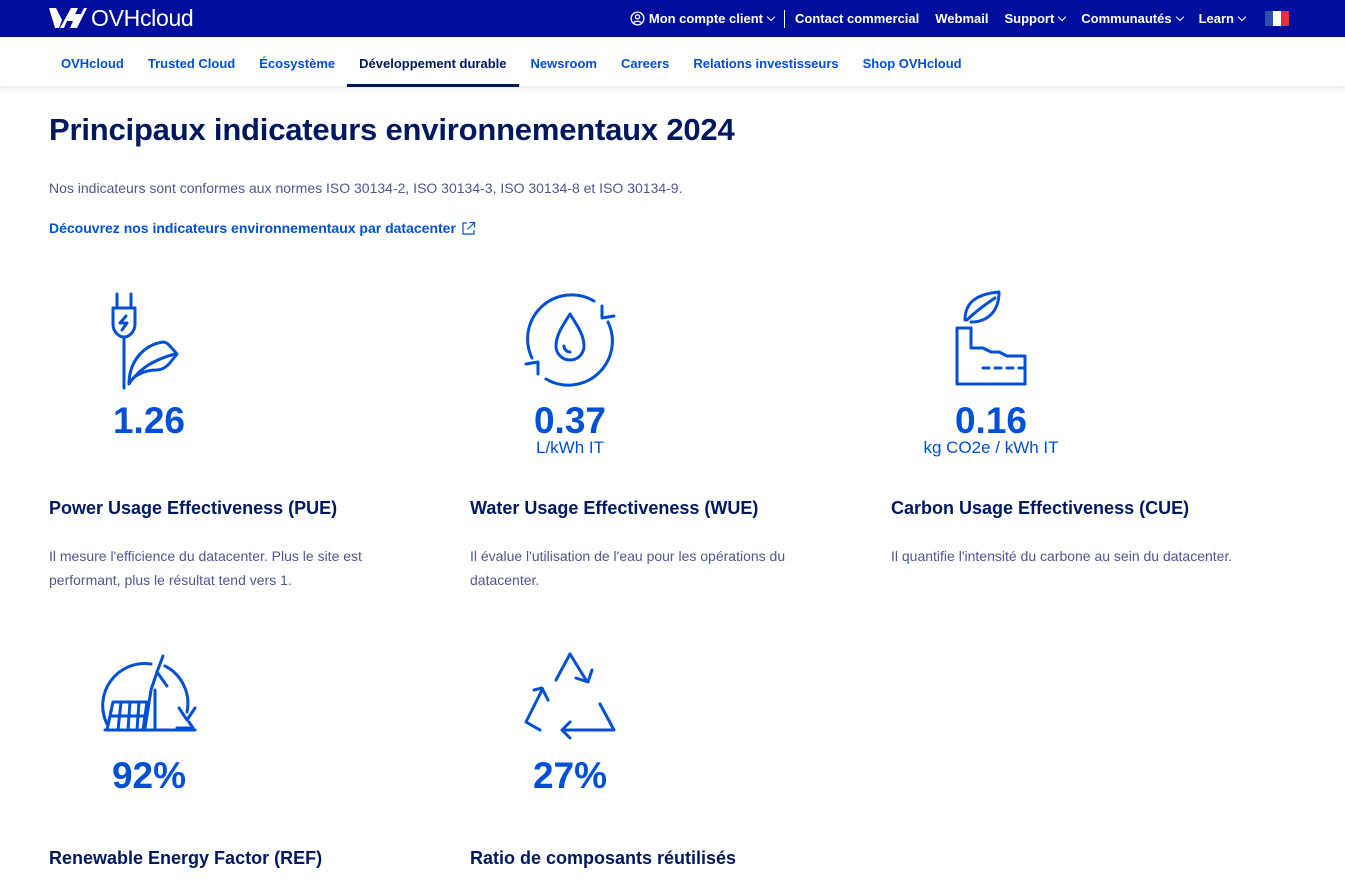  Describe the element at coordinates (570, 696) in the screenshot. I see `recycle-icon` at that location.